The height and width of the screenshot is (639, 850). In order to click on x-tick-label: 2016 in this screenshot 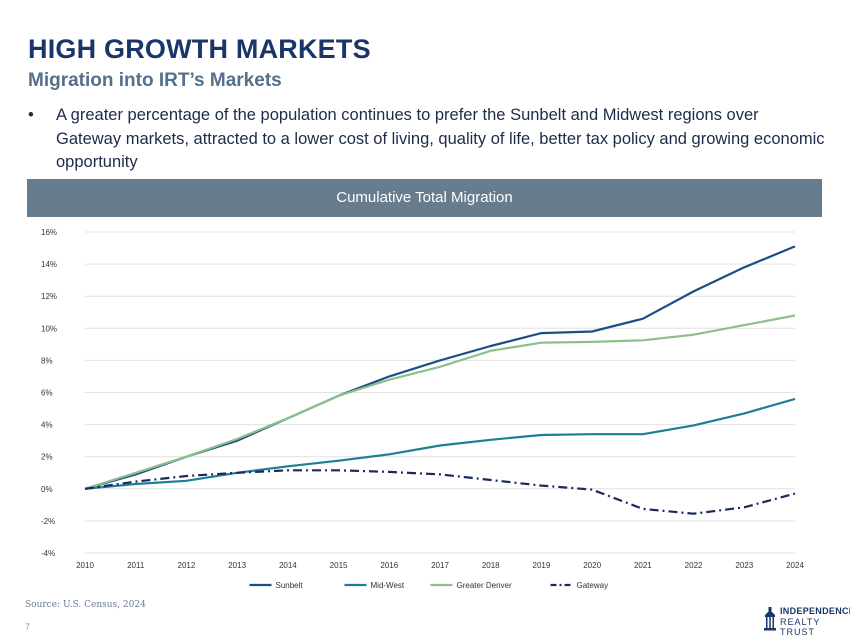, I will do `click(389, 565)`.